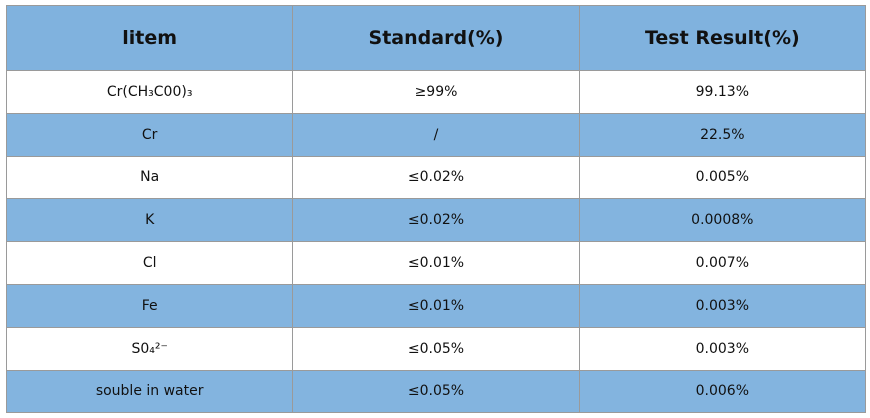 This screenshot has width=870, height=418. Describe the element at coordinates (149, 220) in the screenshot. I see `table-cell: K` at that location.